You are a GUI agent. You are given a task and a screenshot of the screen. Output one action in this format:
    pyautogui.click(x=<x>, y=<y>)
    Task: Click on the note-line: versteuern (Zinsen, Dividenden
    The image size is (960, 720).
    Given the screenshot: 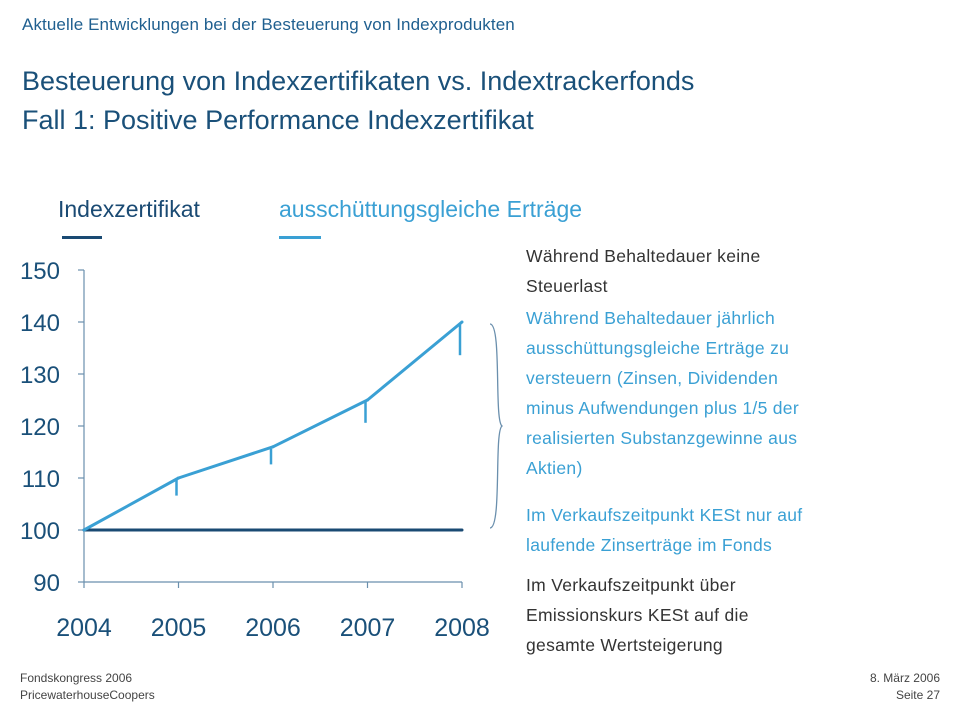 What is the action you would take?
    pyautogui.click(x=652, y=378)
    